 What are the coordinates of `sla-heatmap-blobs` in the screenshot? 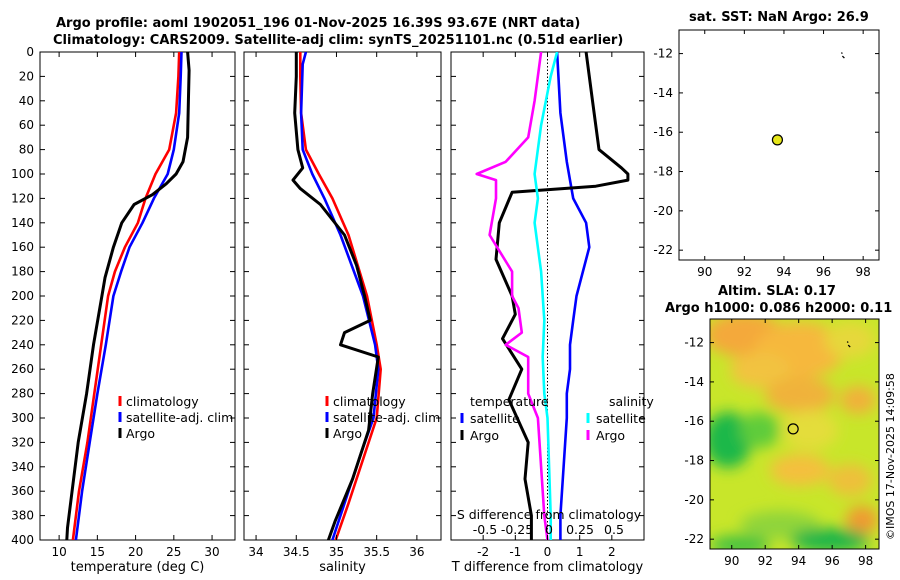 It's located at (794, 434).